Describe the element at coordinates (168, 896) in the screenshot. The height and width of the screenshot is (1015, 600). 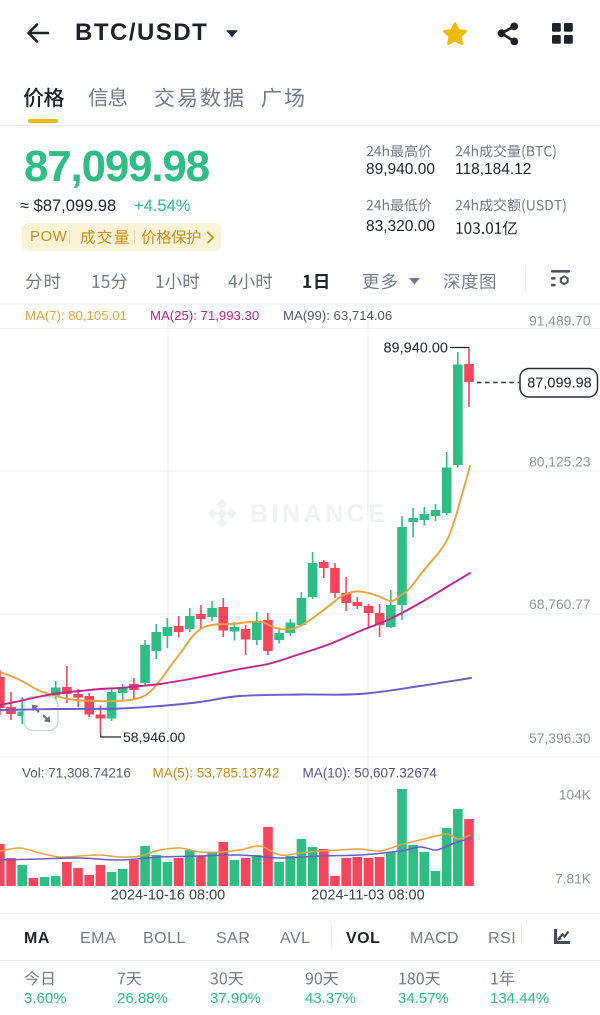
I see `svg-text: 2024-10-16 08:00` at that location.